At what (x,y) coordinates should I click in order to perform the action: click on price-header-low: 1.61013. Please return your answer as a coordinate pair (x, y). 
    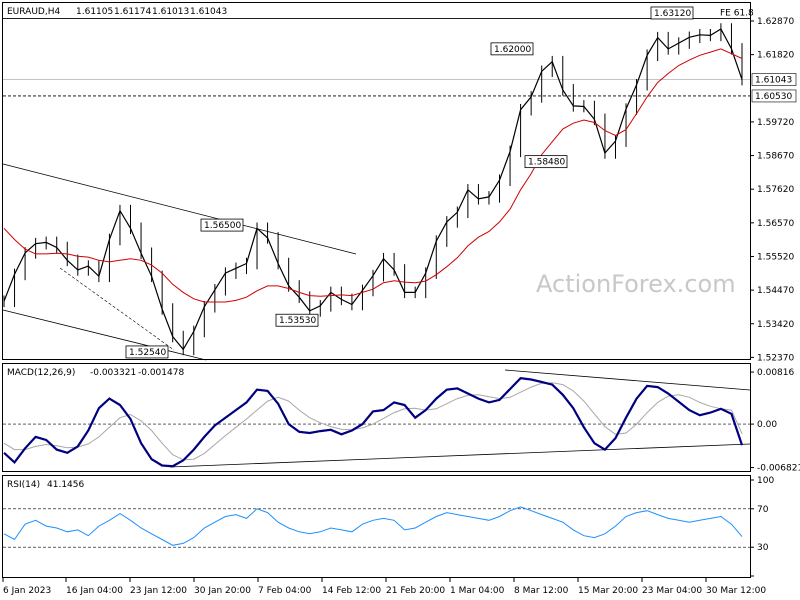
    Looking at the image, I should click on (170, 12).